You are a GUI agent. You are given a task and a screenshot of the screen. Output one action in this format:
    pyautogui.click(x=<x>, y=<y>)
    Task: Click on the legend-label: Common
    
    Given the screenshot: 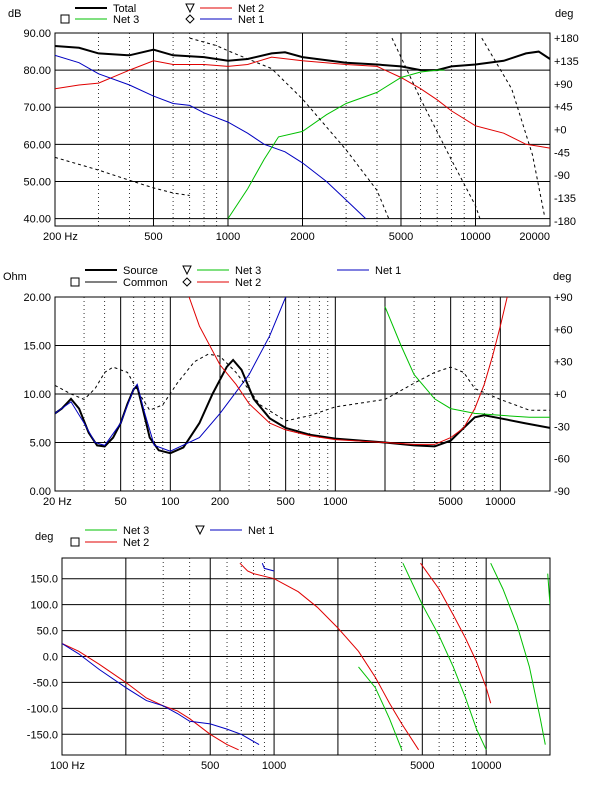 What is the action you would take?
    pyautogui.click(x=145, y=283)
    